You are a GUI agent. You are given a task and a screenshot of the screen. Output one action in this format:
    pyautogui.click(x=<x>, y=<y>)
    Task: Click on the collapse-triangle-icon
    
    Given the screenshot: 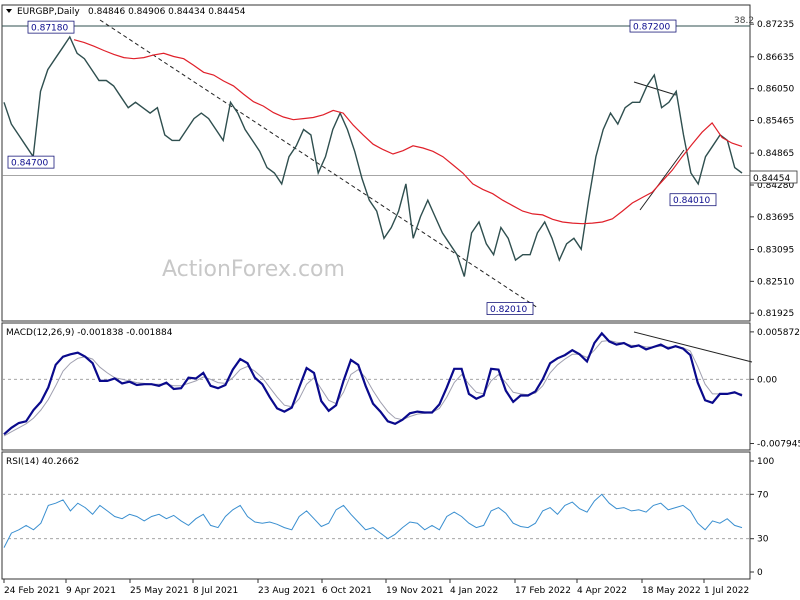 What is the action you would take?
    pyautogui.click(x=9, y=11)
    